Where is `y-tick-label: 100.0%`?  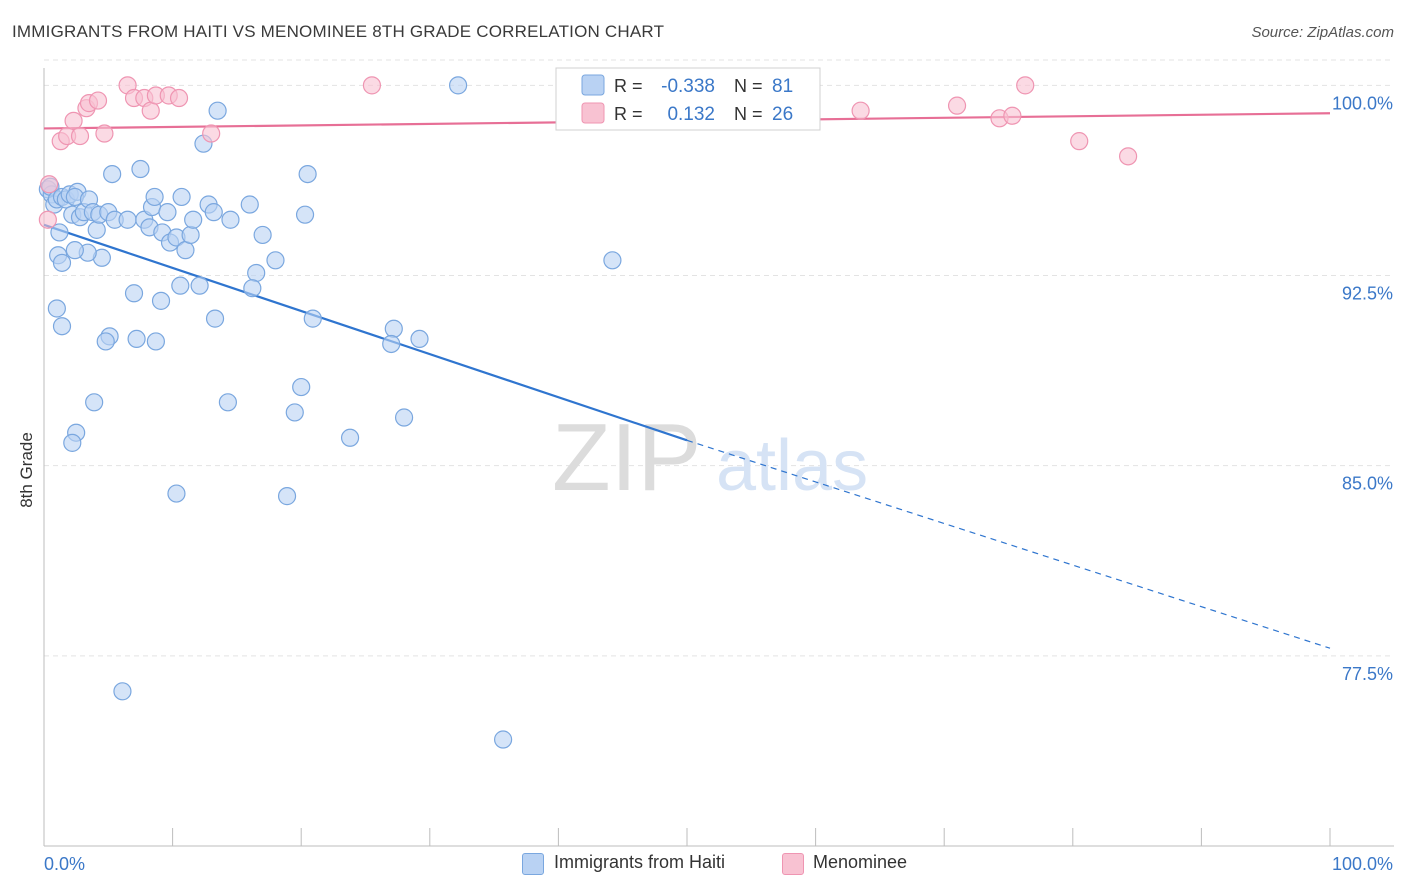 y-tick-label: 100.0% is located at coordinates (1362, 103).